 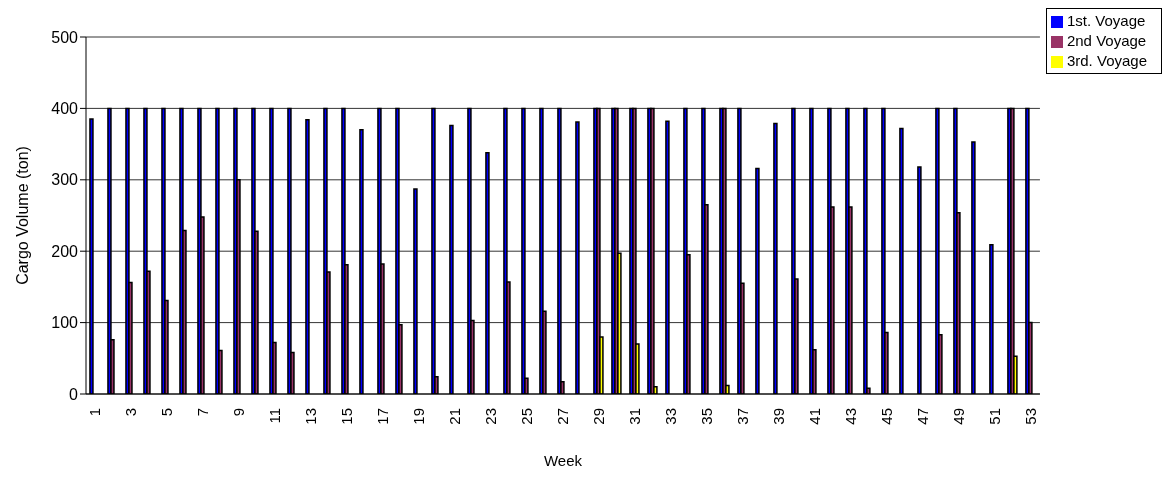 I want to click on x-tick-label: 5, so click(x=167, y=412).